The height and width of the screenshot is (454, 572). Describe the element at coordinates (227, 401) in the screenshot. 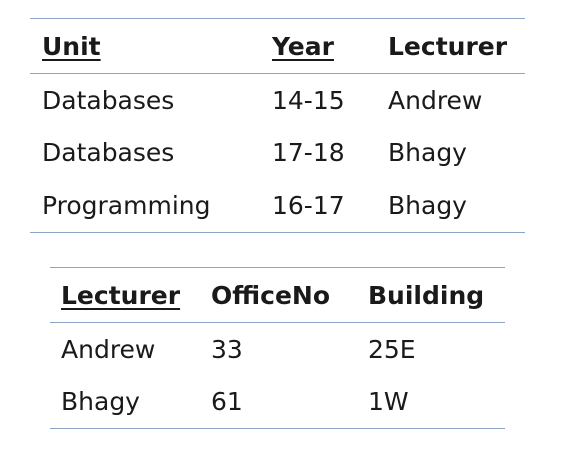

I see `table-cell: 61` at that location.